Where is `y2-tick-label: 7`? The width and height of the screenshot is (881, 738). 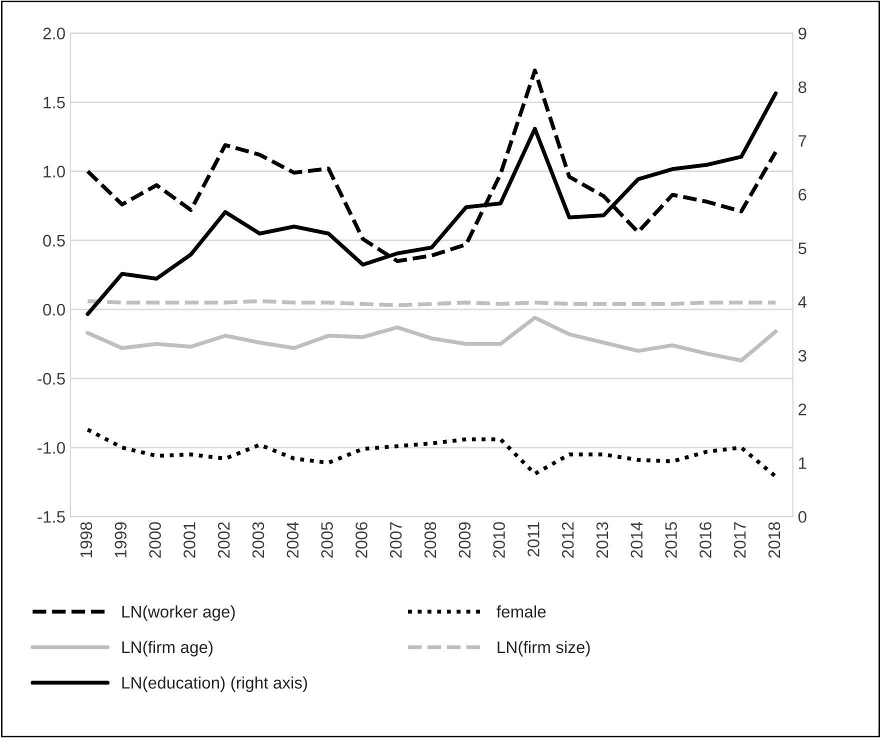 y2-tick-label: 7 is located at coordinates (802, 141).